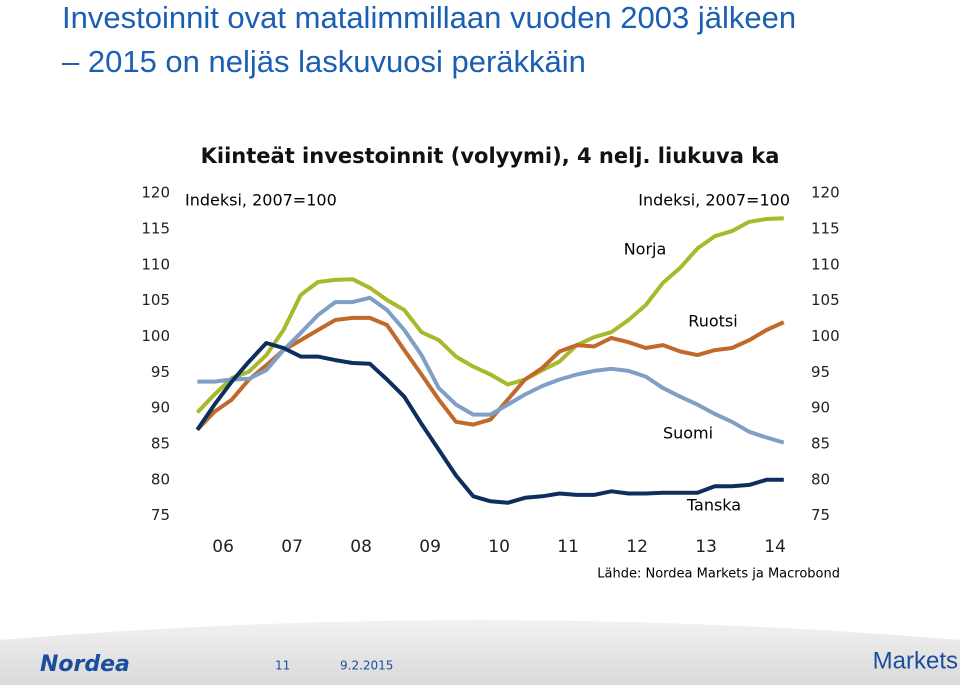 This screenshot has width=960, height=685. I want to click on slide-subtitle: – 2015 on neljäs laskuvuosi peräkkäin, so click(324, 61).